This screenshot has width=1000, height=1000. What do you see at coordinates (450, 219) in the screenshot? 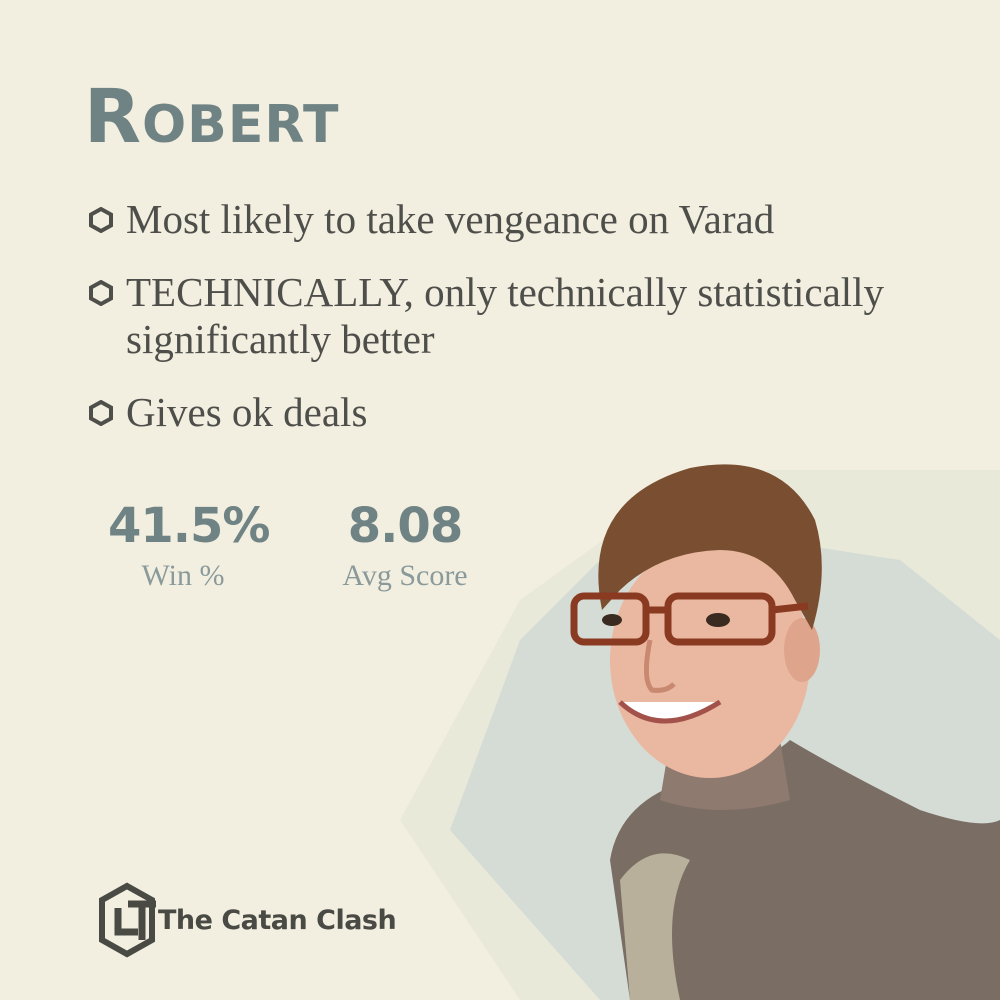
I see `trait-text: Most likely to take vengeance on Varad` at bounding box center [450, 219].